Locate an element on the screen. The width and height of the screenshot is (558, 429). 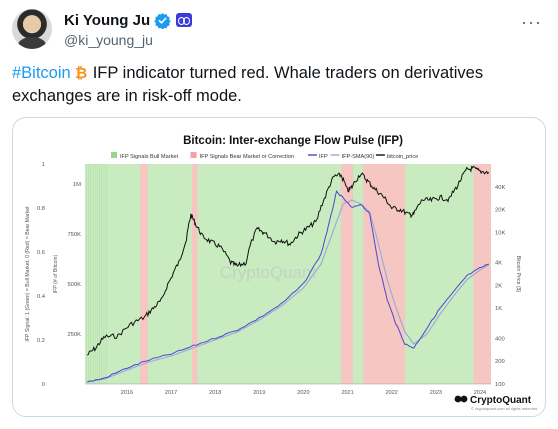
y-right-tick-label: 1K is located at coordinates (498, 309).